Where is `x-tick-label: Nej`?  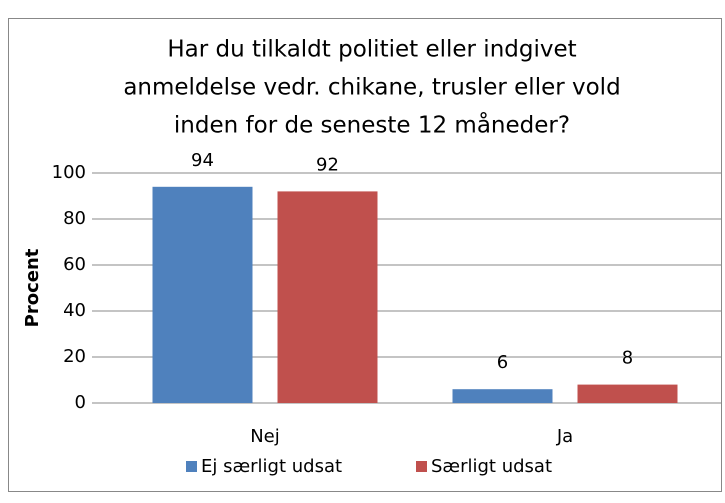 x-tick-label: Nej is located at coordinates (265, 436).